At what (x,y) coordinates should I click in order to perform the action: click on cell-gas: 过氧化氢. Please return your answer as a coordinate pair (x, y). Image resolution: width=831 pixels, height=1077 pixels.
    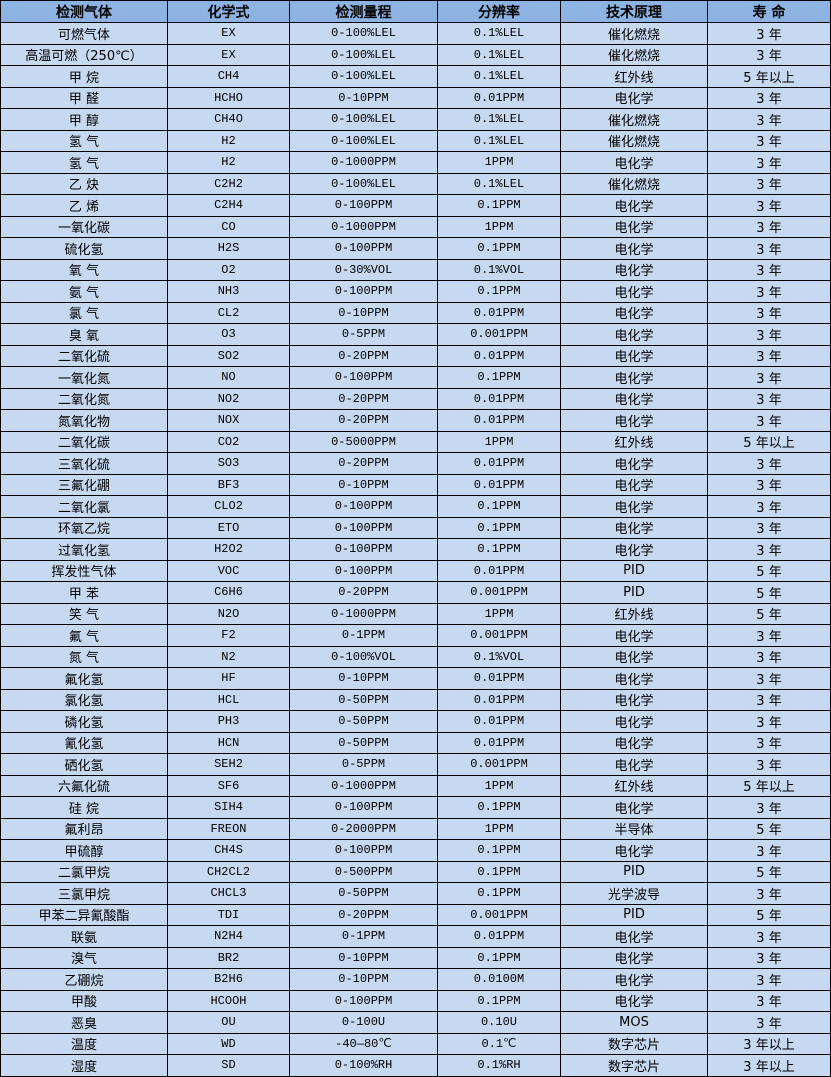
    Looking at the image, I should click on (84, 549).